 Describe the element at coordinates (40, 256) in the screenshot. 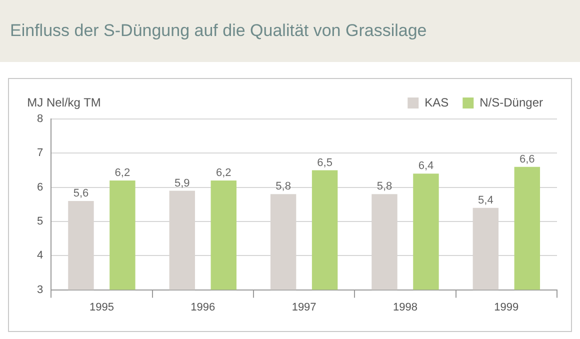

I see `y-tick-label: 4` at that location.